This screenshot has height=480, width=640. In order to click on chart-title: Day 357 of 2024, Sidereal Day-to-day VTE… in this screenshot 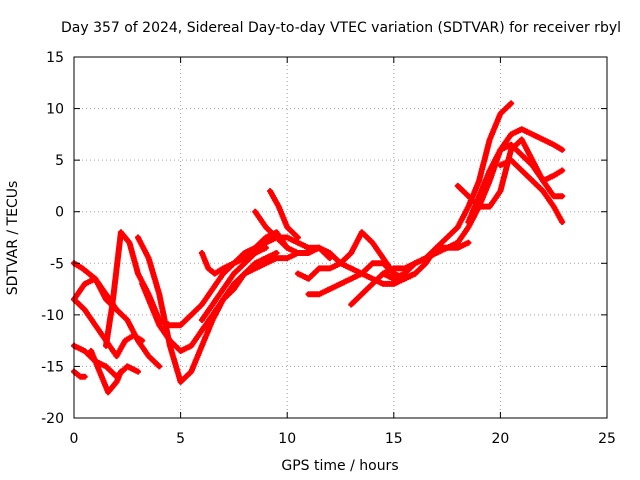, I will do `click(341, 28)`.